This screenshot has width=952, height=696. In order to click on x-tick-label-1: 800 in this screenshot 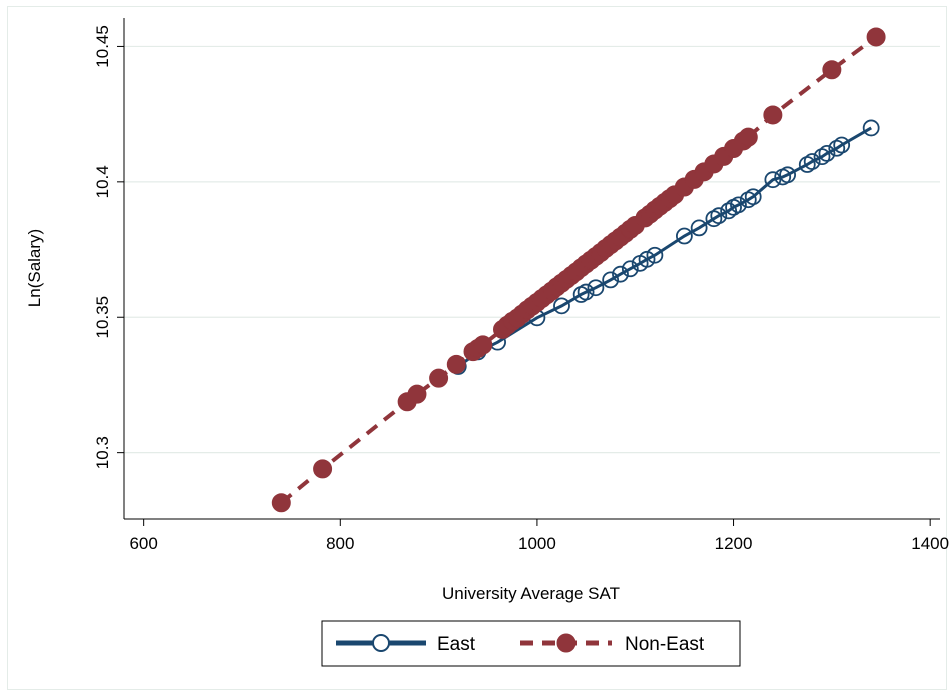, I will do `click(340, 543)`.